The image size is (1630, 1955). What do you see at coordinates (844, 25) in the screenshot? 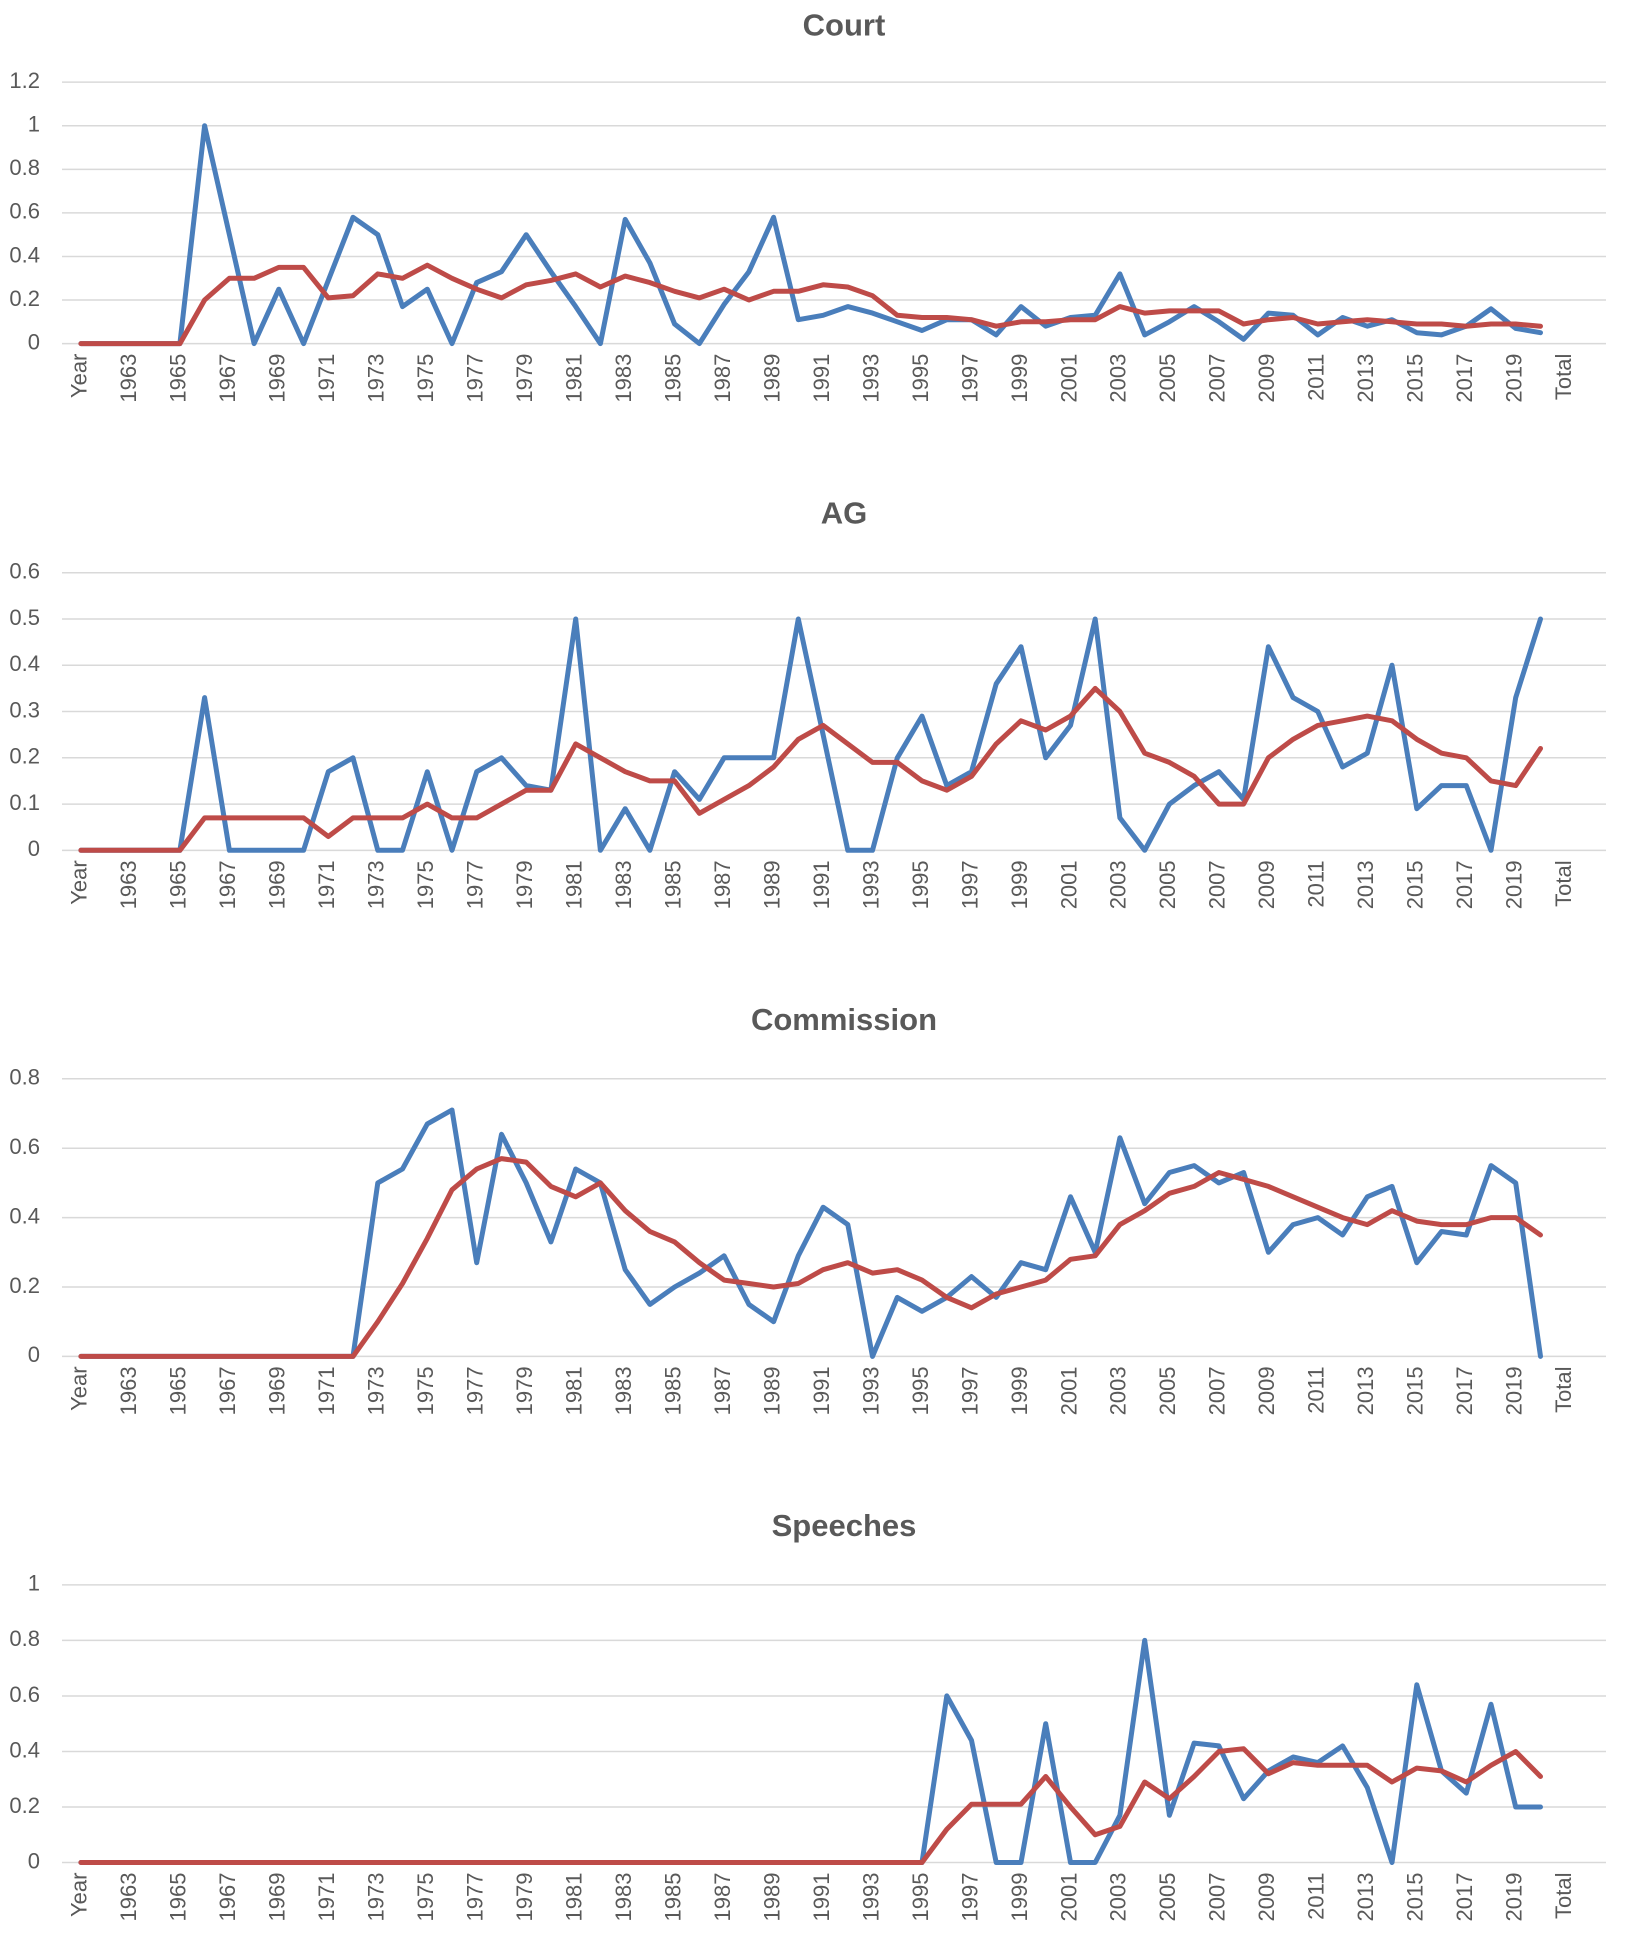
I see `chart-title: Court` at bounding box center [844, 25].